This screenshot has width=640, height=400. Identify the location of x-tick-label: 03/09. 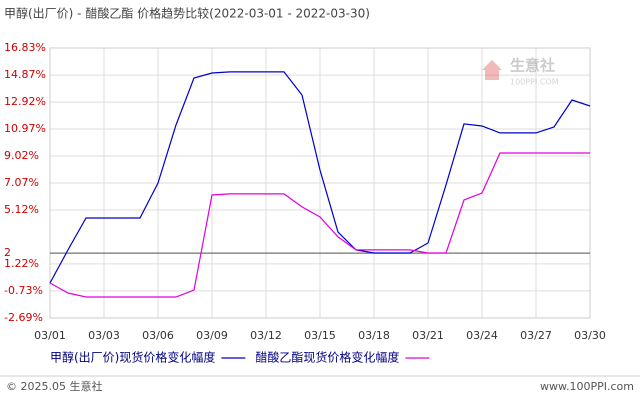
(212, 335).